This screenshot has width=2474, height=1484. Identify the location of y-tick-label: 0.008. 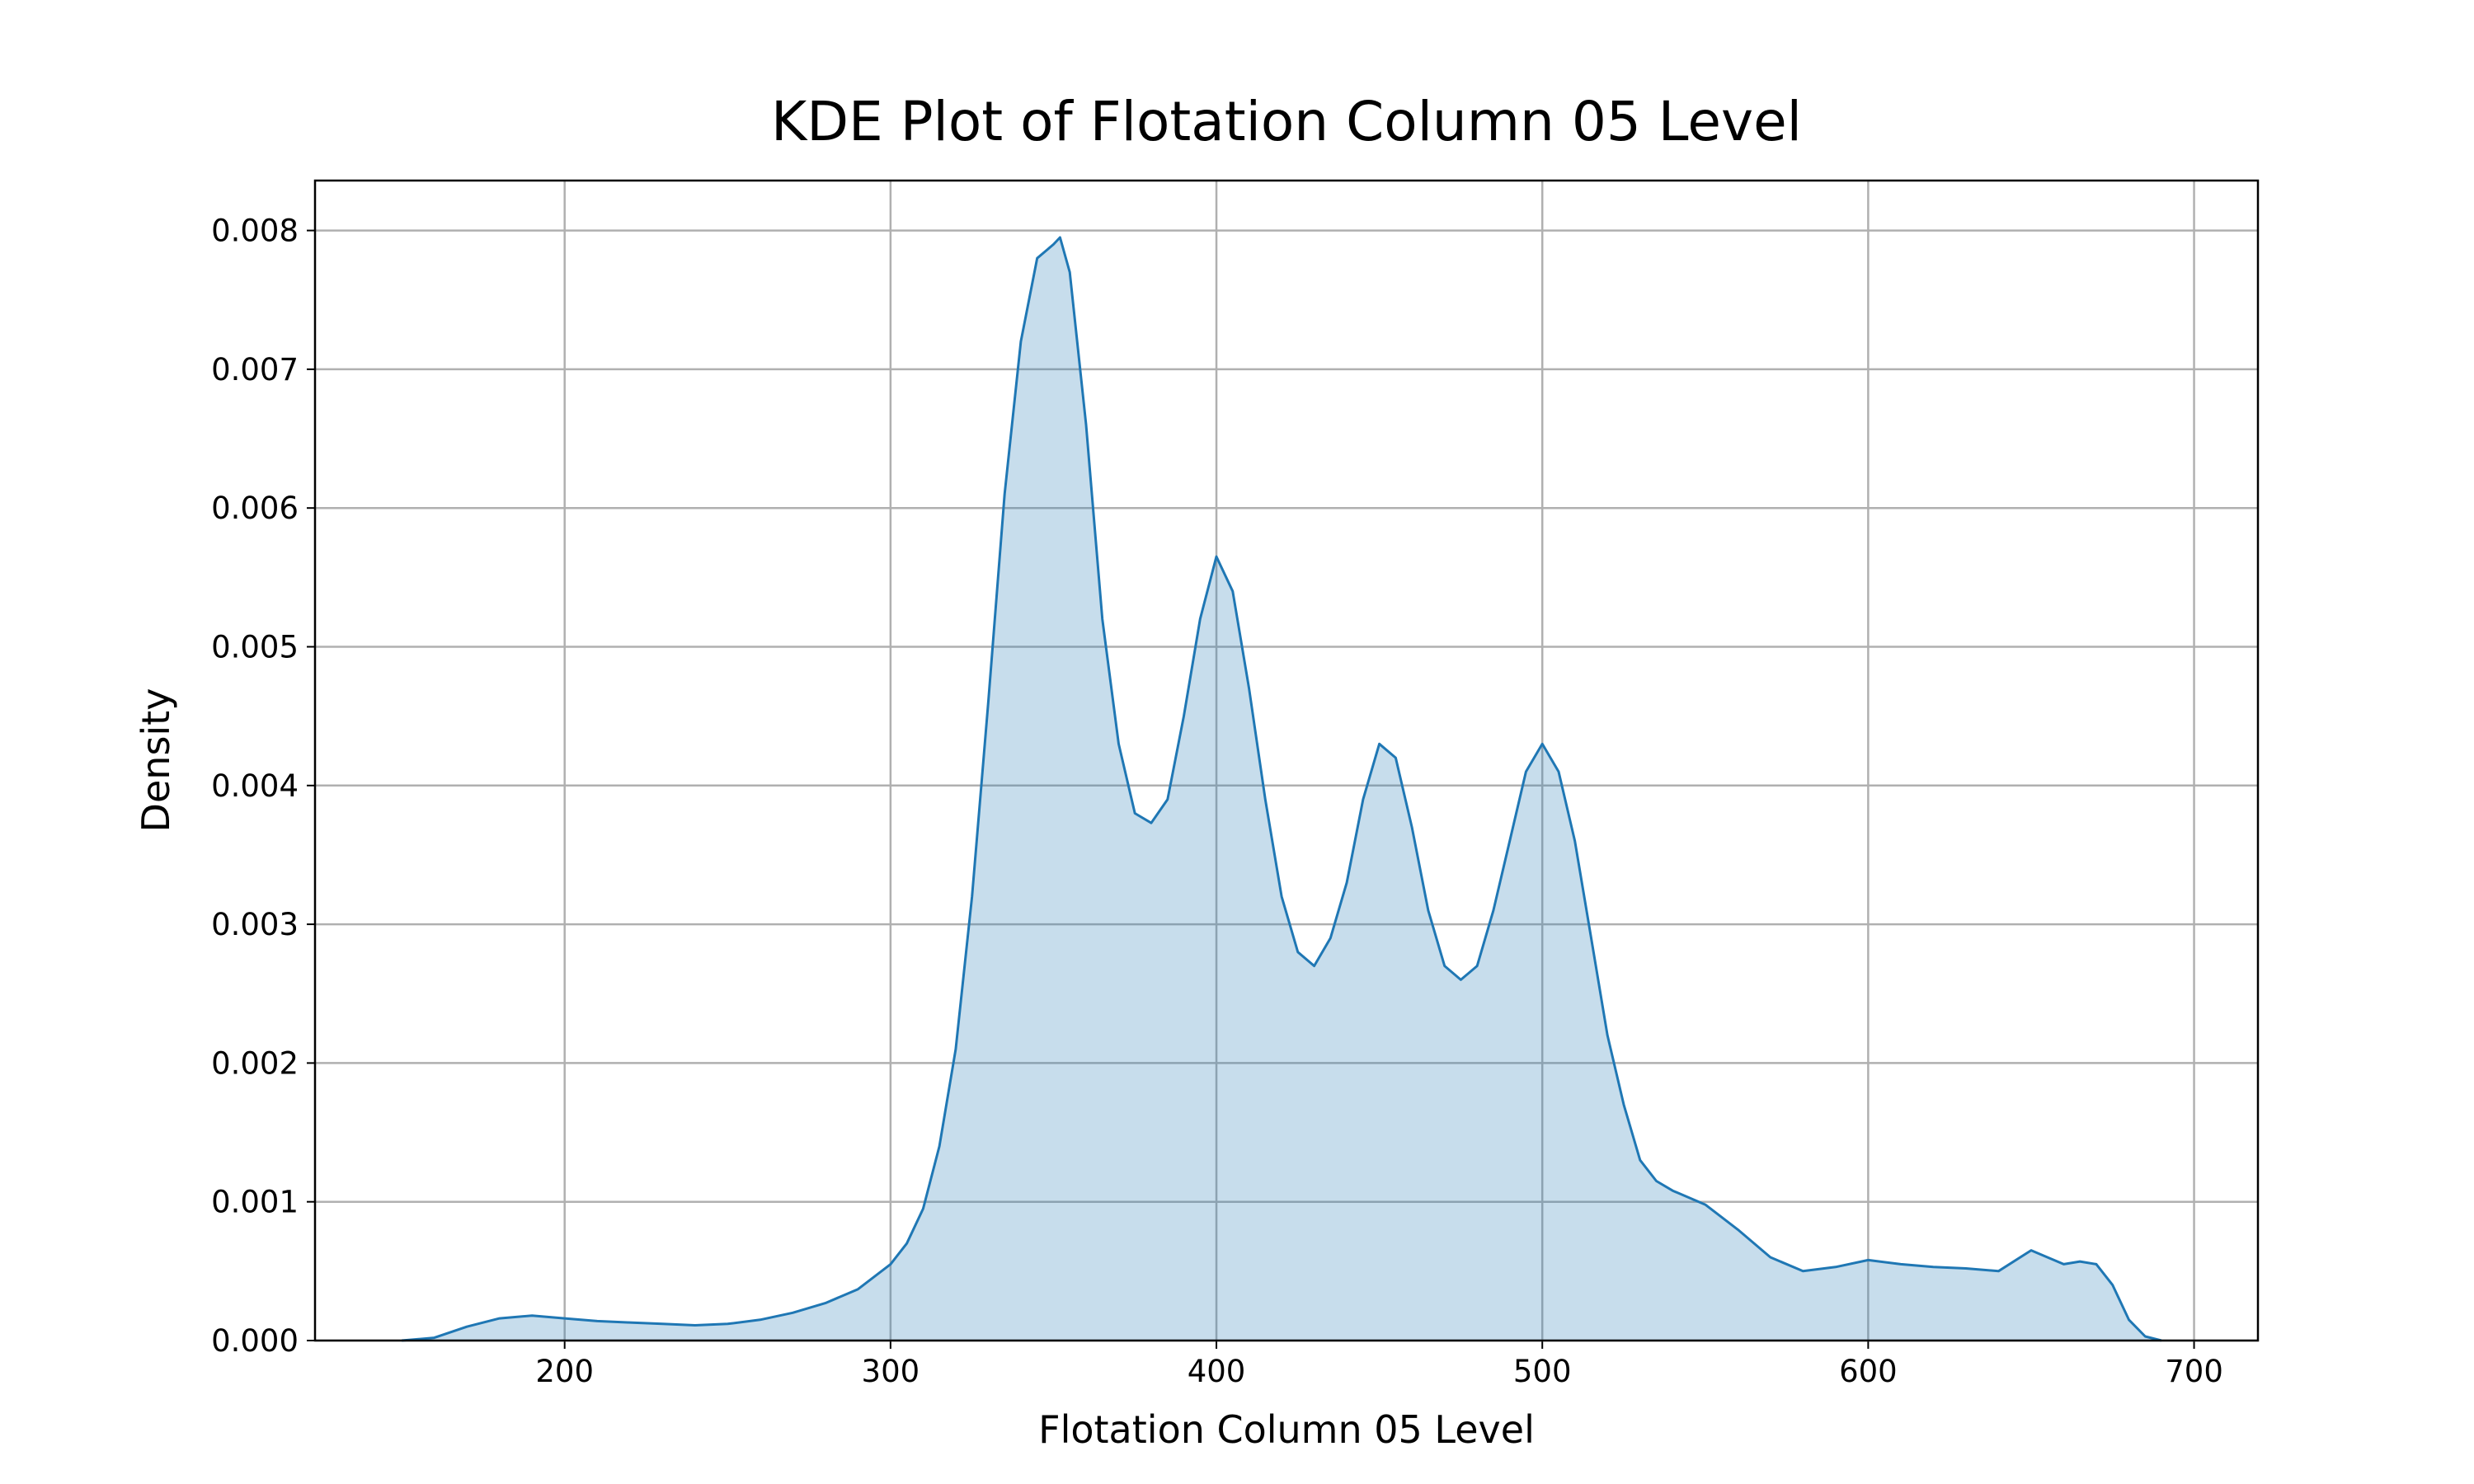
(255, 231).